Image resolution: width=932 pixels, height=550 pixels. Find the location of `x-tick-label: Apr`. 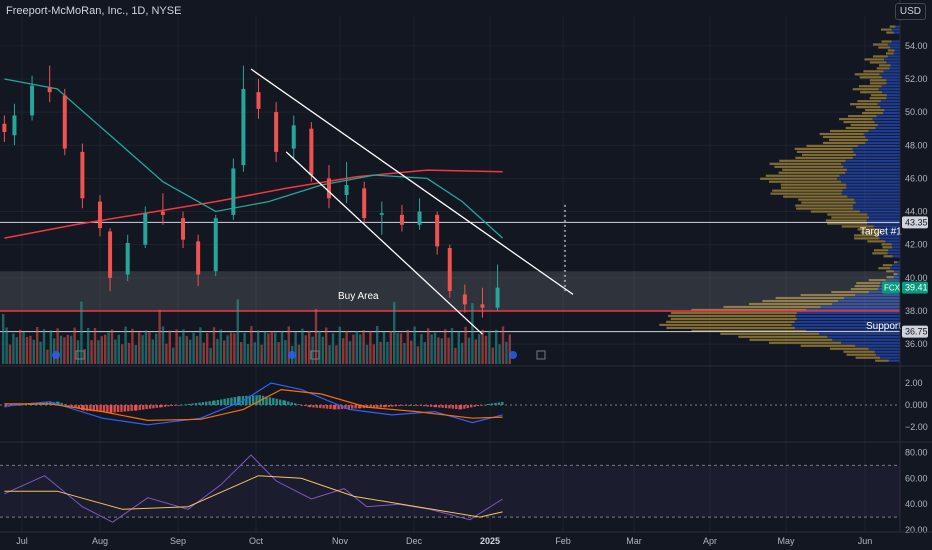

x-tick-label: Apr is located at coordinates (710, 541).